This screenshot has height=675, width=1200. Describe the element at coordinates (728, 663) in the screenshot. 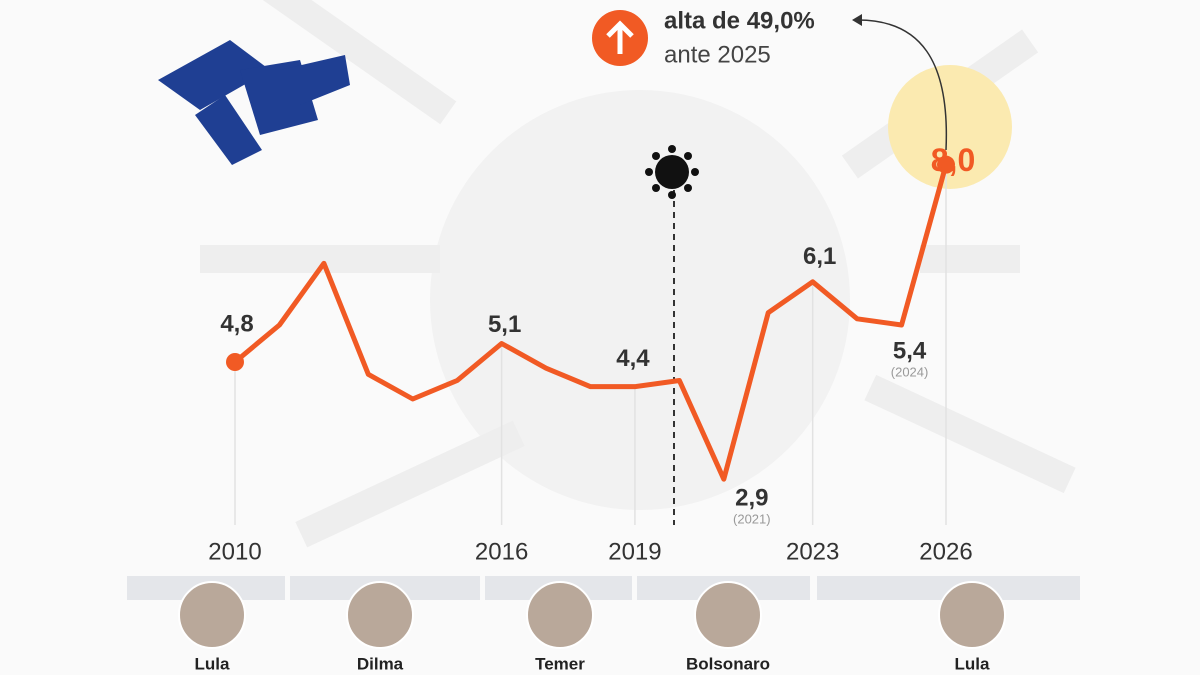

I see `president-name: Bolsonaro` at that location.